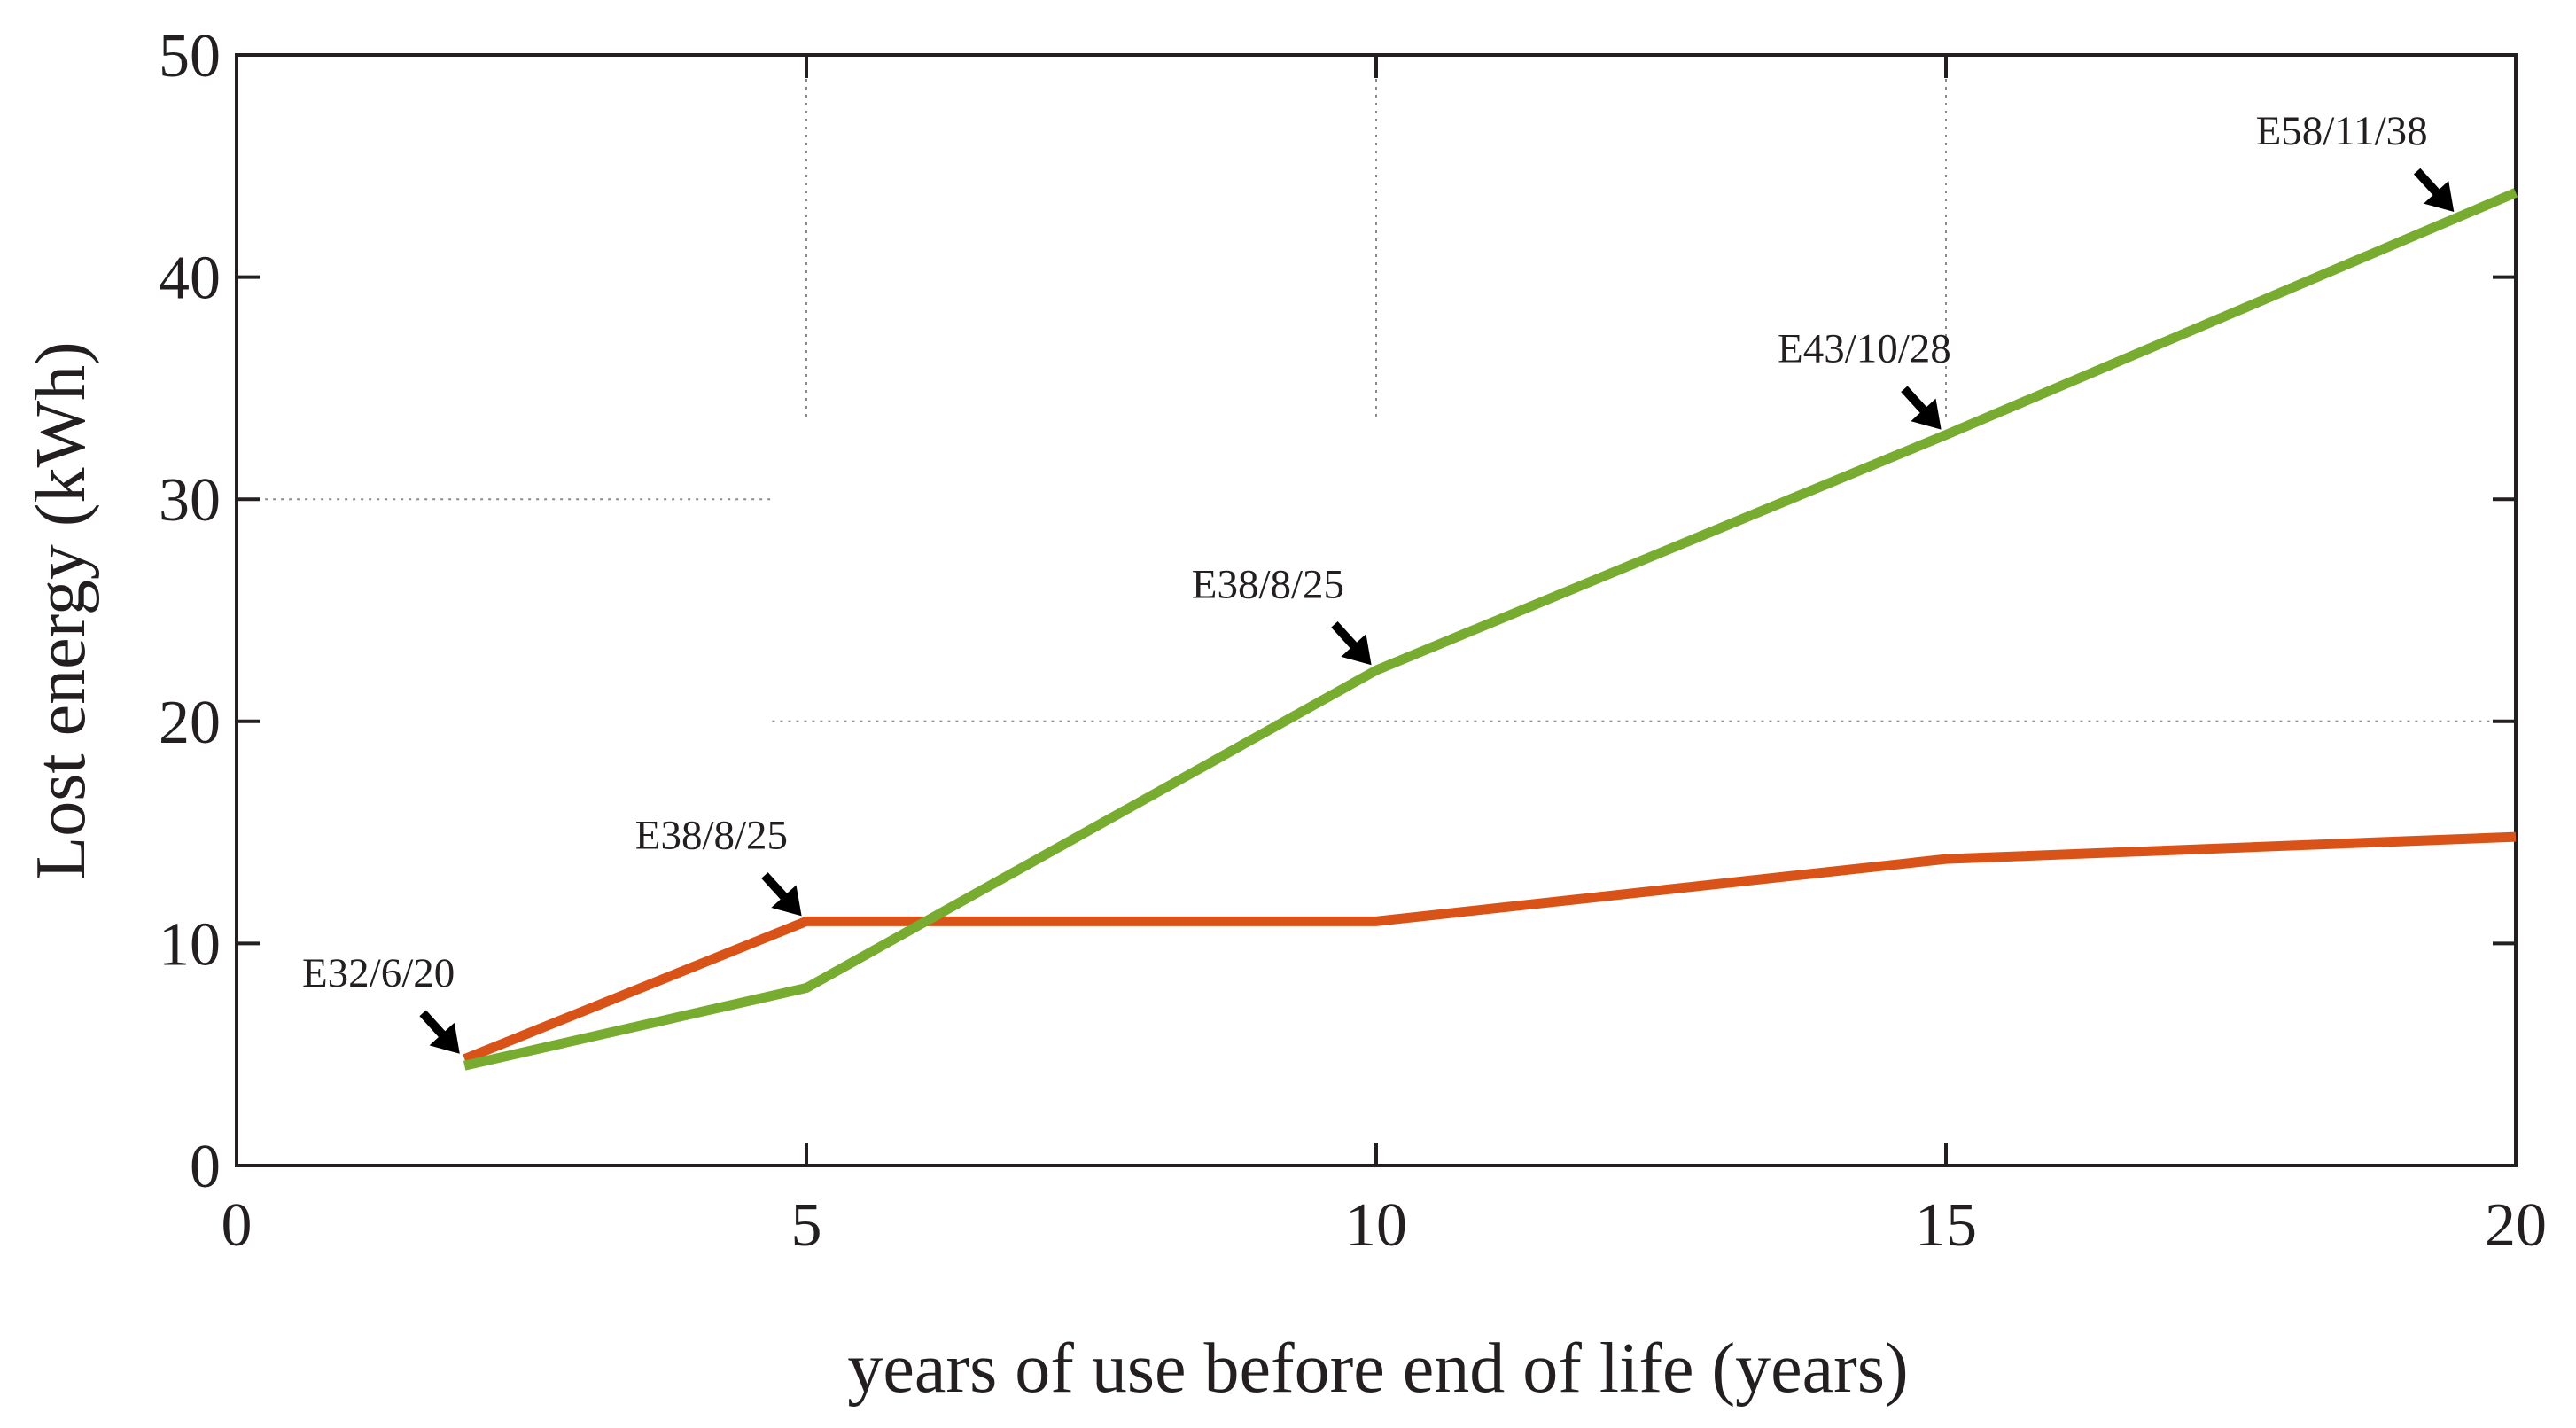 The image size is (2576, 1428). What do you see at coordinates (61, 610) in the screenshot?
I see `y-axis-title: Lost energy (kWh)` at bounding box center [61, 610].